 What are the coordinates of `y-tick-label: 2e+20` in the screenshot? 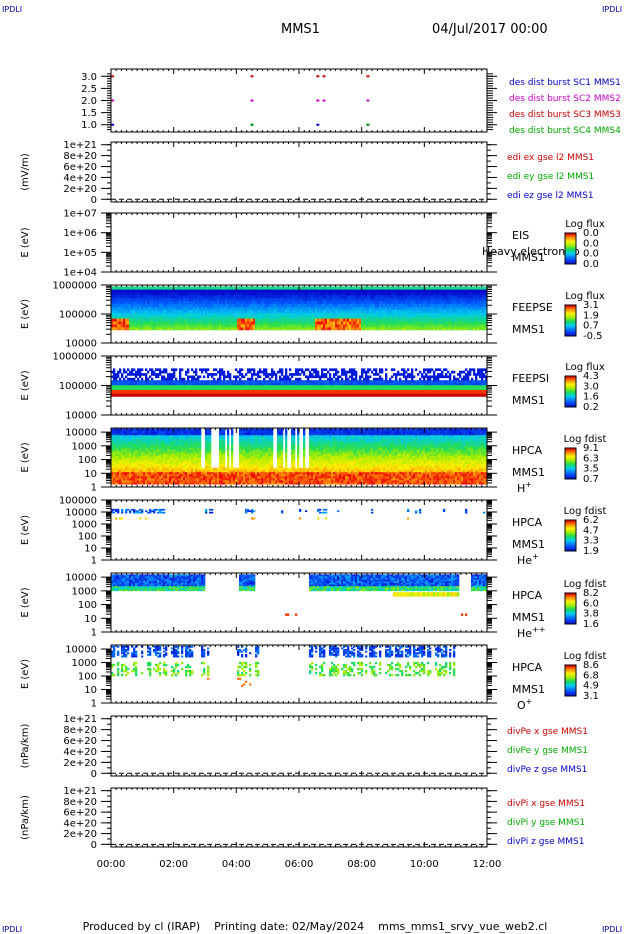 It's located at (80, 189).